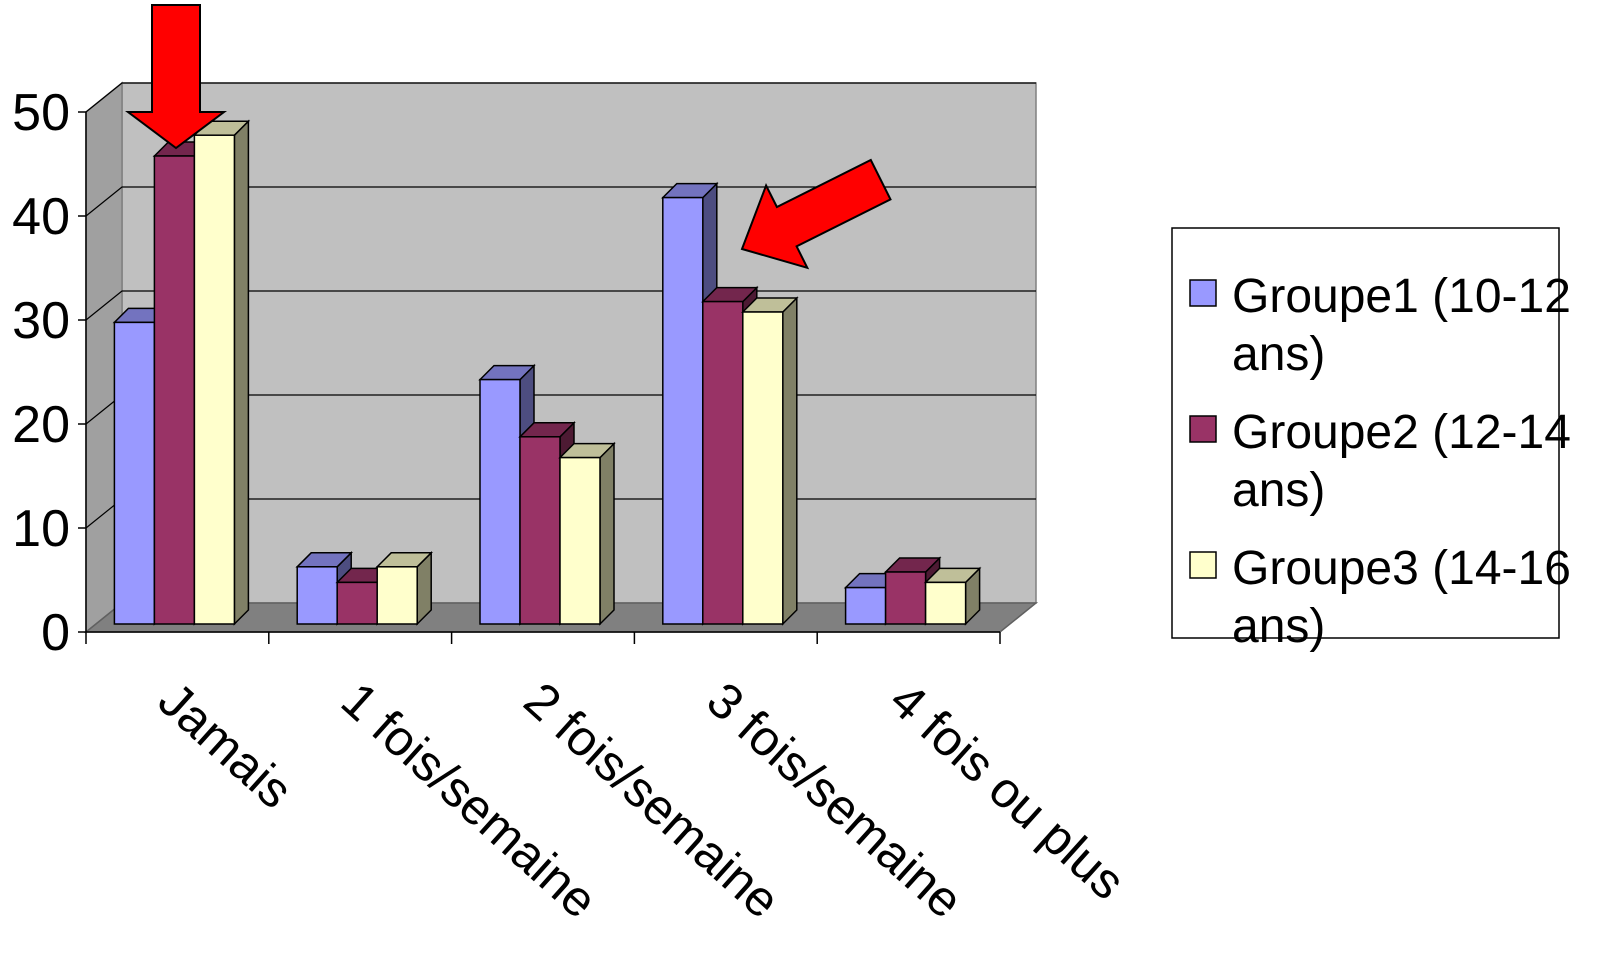  Describe the element at coordinates (55, 633) in the screenshot. I see `y-tick-label: 0` at that location.